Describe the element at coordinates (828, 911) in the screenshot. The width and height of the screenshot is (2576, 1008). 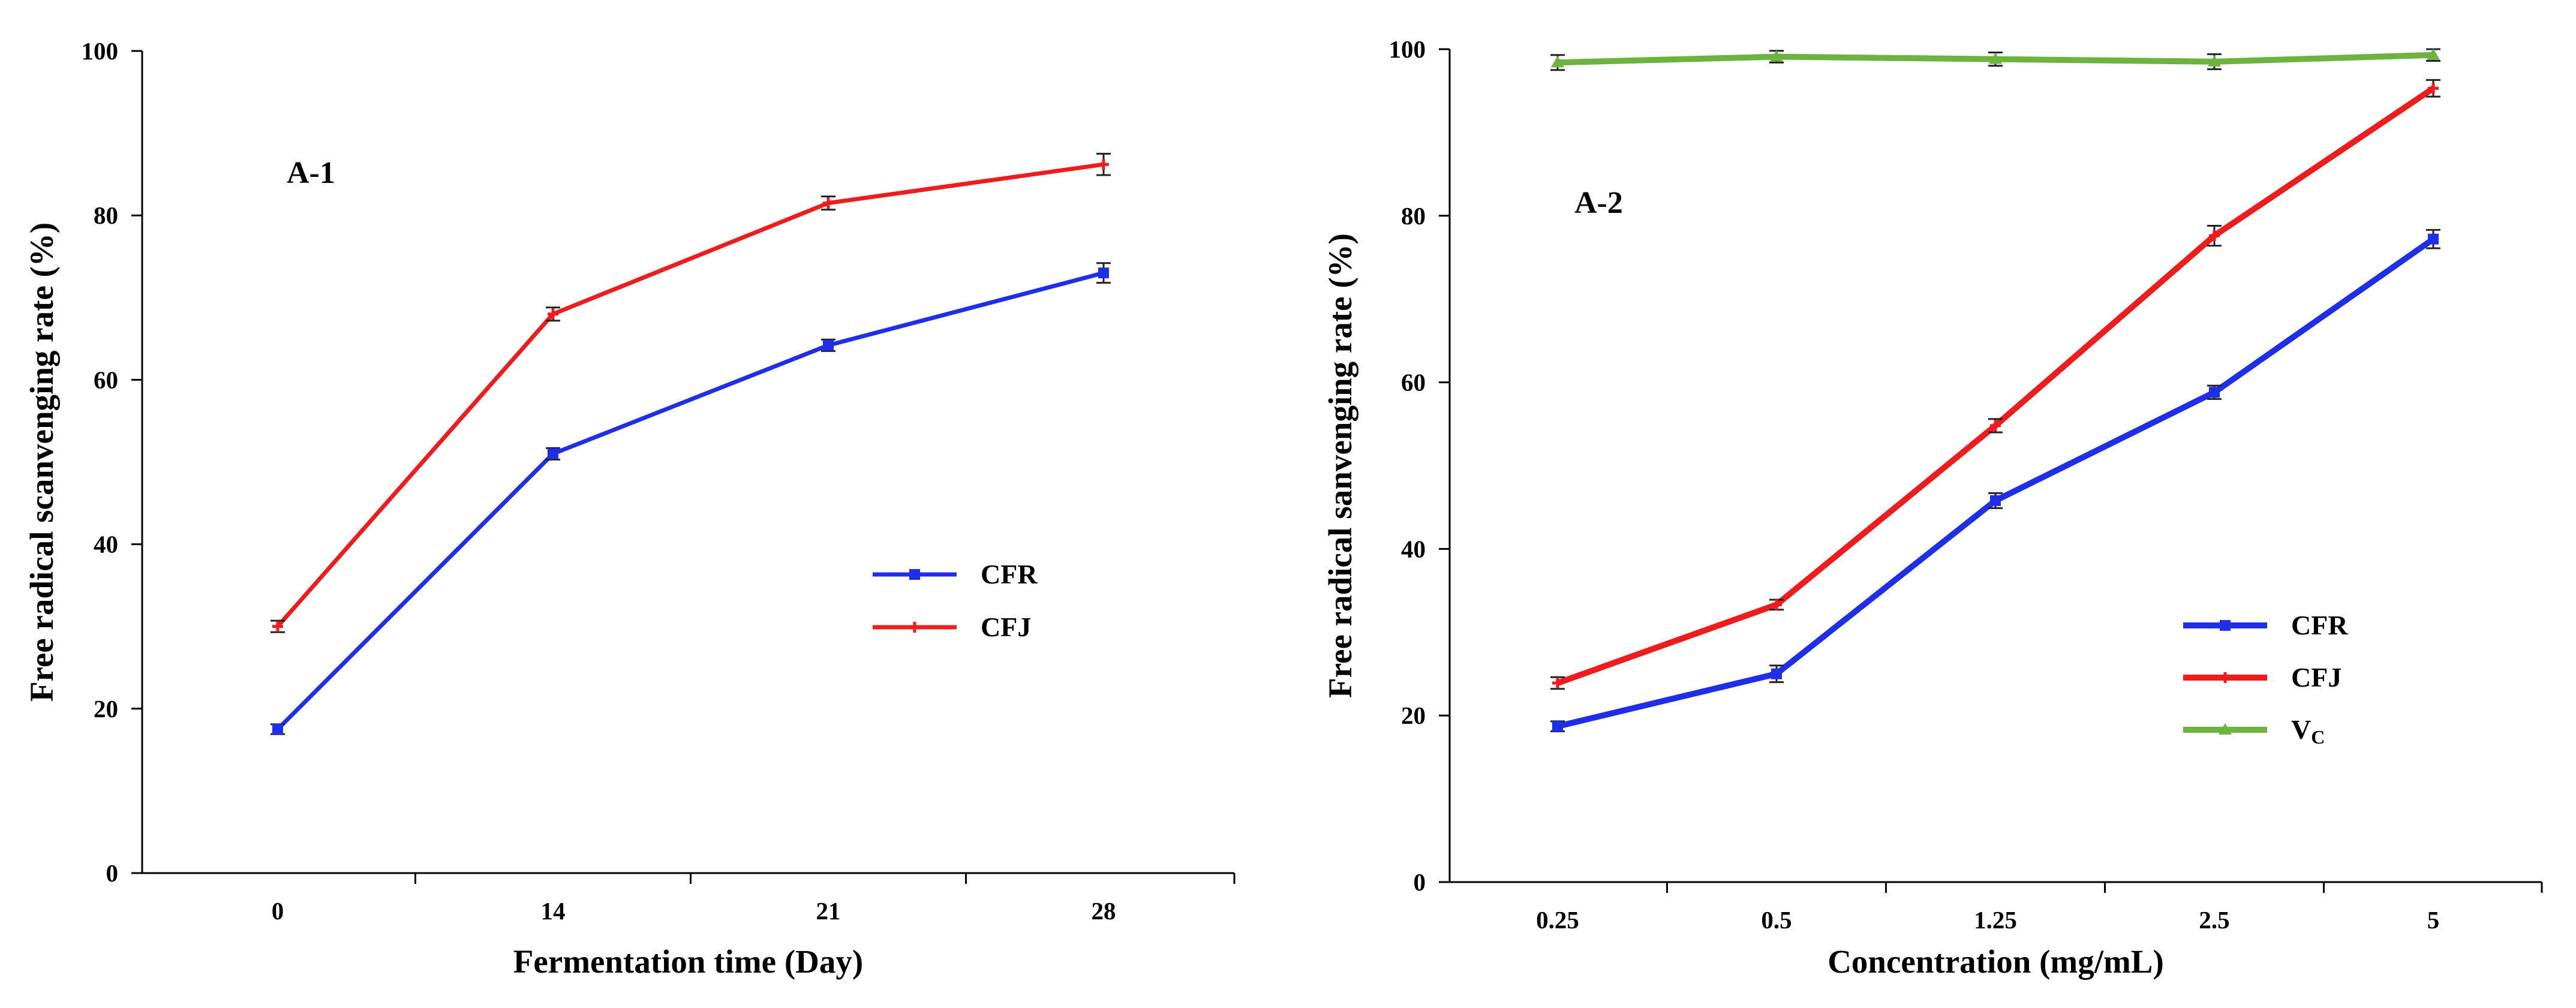
I see `x-tick-label: 21` at that location.